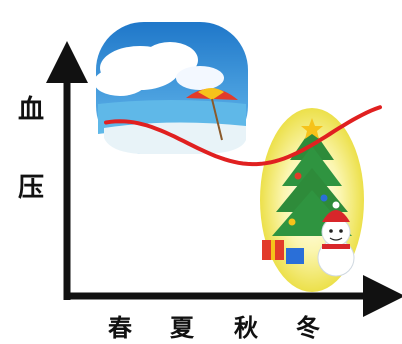 This screenshot has width=402, height=344. What do you see at coordinates (309, 328) in the screenshot?
I see `x-tick-label-winter: 冬` at bounding box center [309, 328].